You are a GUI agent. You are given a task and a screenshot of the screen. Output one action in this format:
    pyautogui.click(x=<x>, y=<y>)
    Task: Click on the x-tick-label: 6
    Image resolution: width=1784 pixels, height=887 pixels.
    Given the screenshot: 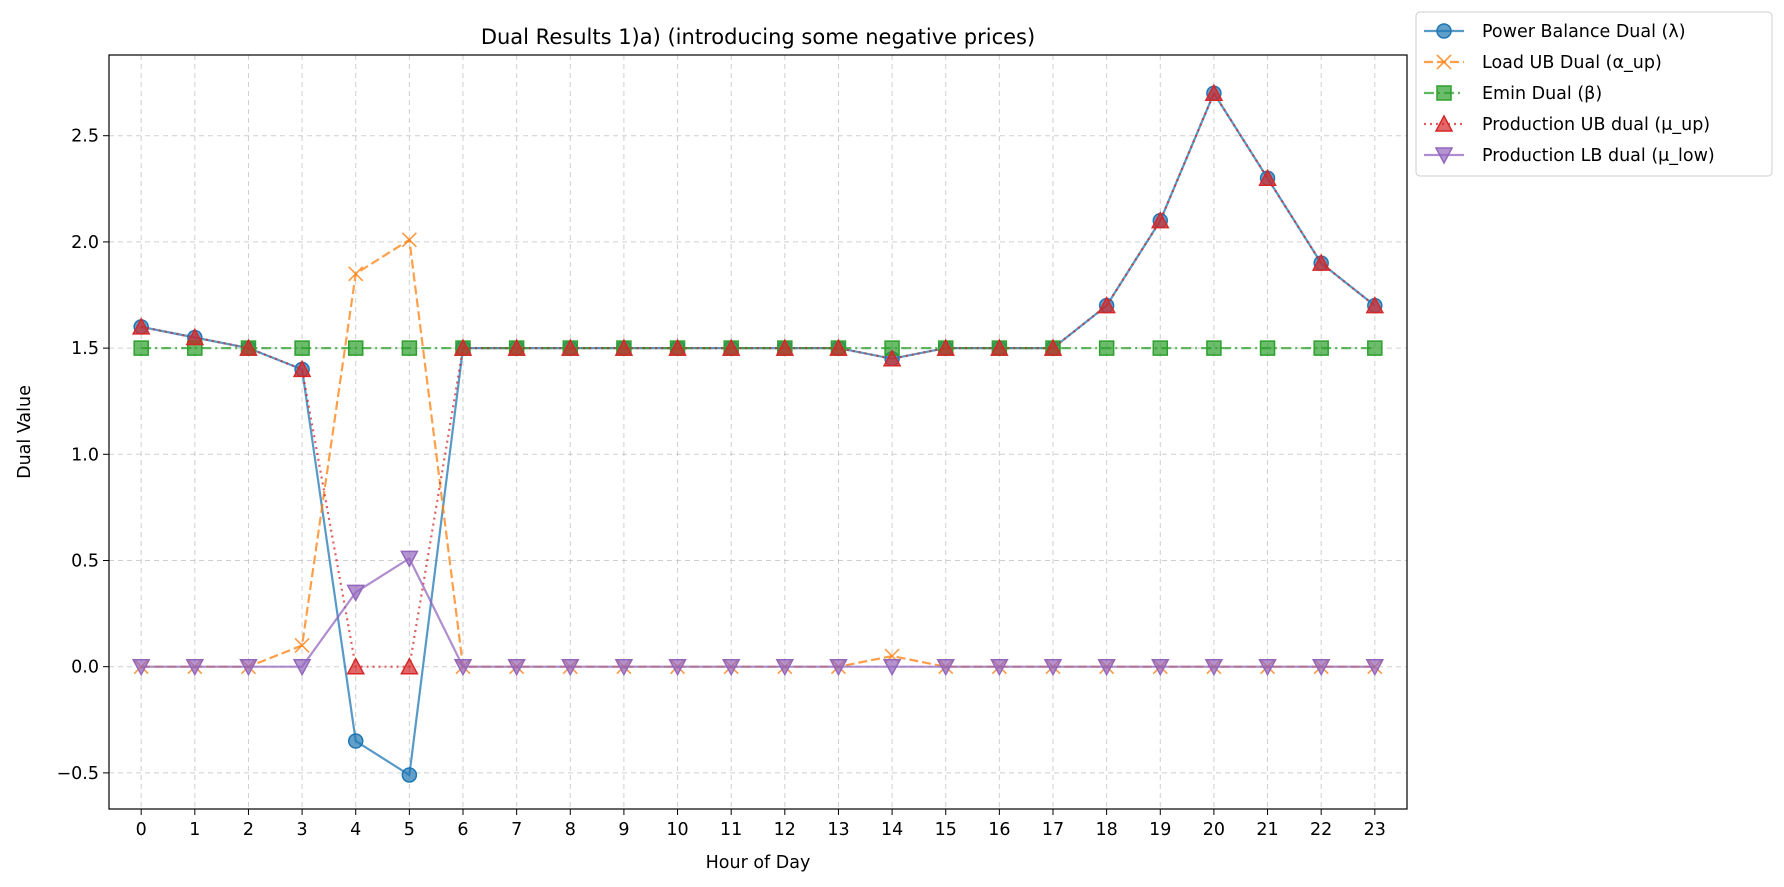 What is the action you would take?
    pyautogui.click(x=462, y=830)
    